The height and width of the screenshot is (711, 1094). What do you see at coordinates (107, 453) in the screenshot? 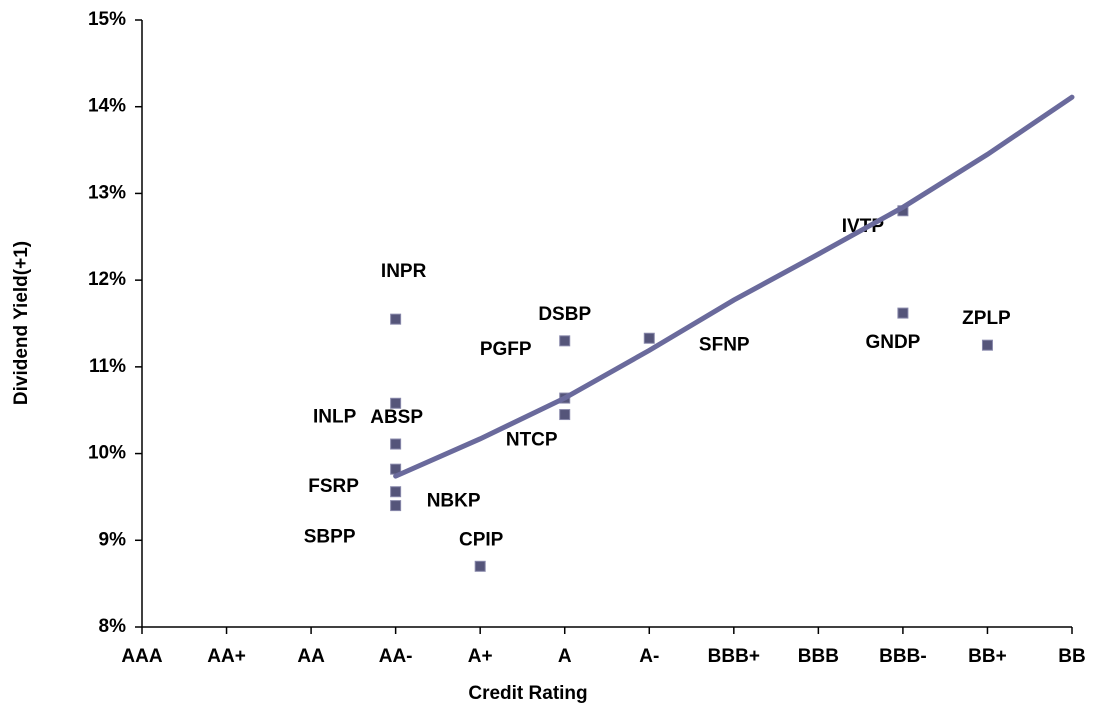
I see `y-tick-label: 10%` at bounding box center [107, 453].